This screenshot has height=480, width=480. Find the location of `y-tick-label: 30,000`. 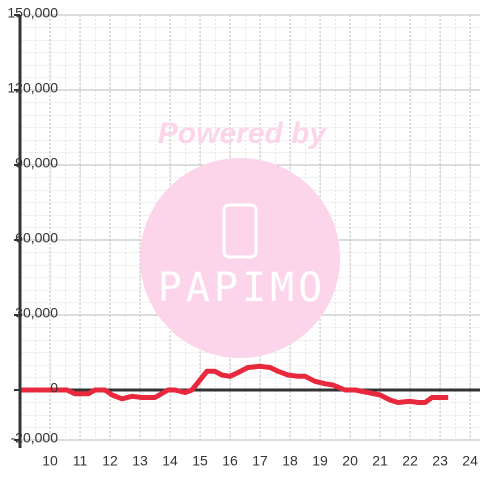

y-tick-label: 30,000 is located at coordinates (36, 313).